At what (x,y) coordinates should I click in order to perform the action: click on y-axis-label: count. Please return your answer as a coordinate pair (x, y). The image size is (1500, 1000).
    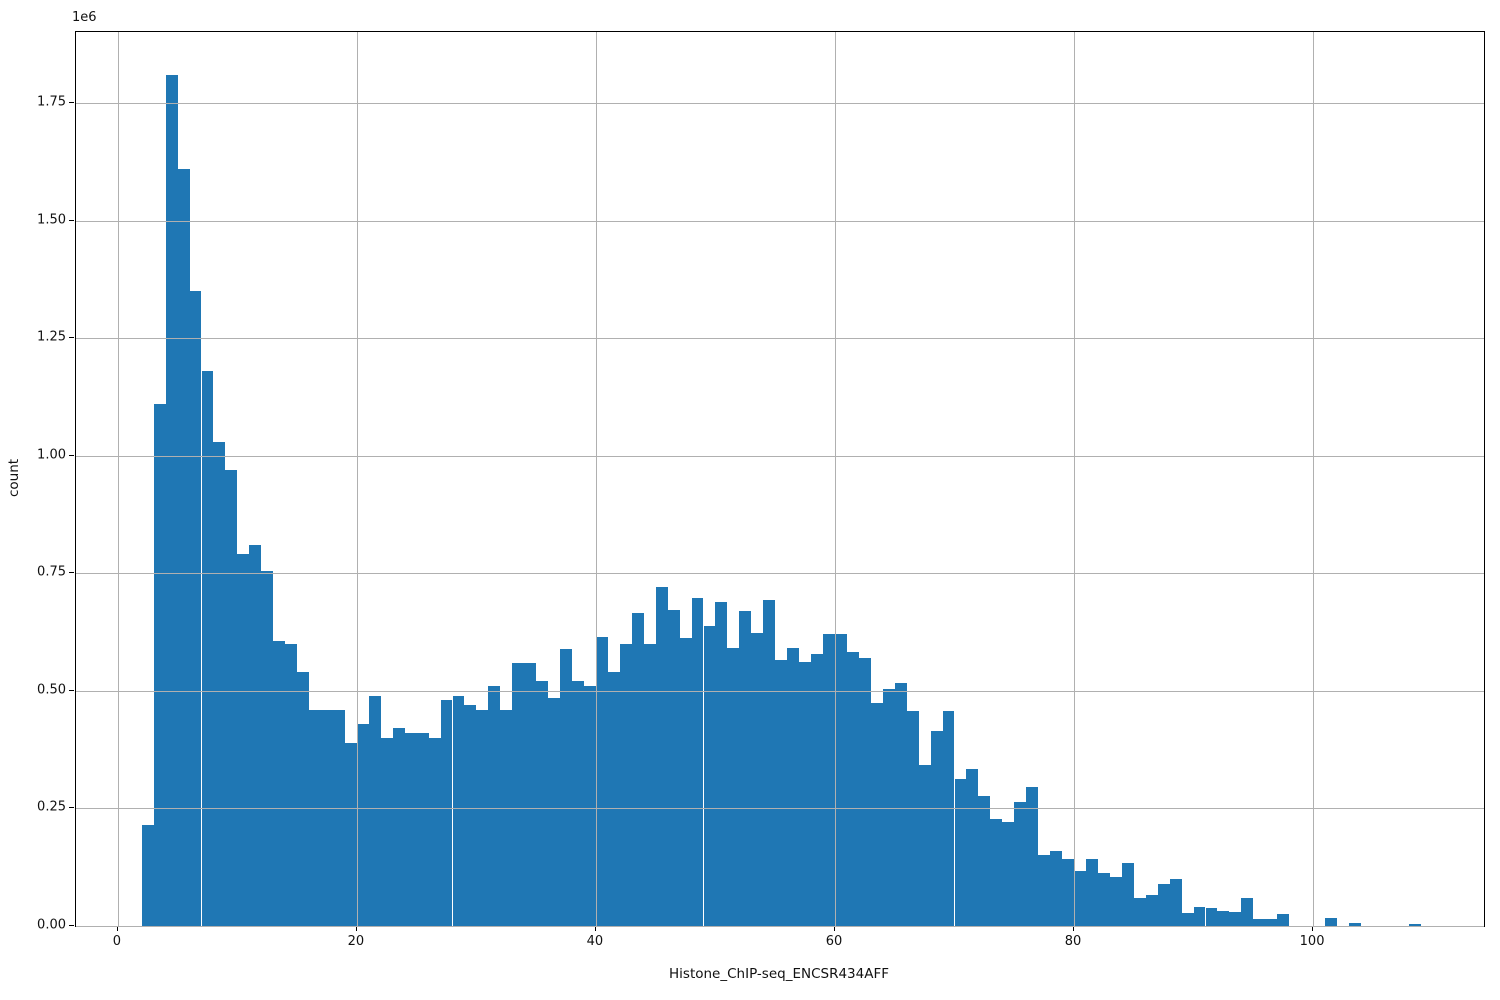
    Looking at the image, I should click on (14, 478).